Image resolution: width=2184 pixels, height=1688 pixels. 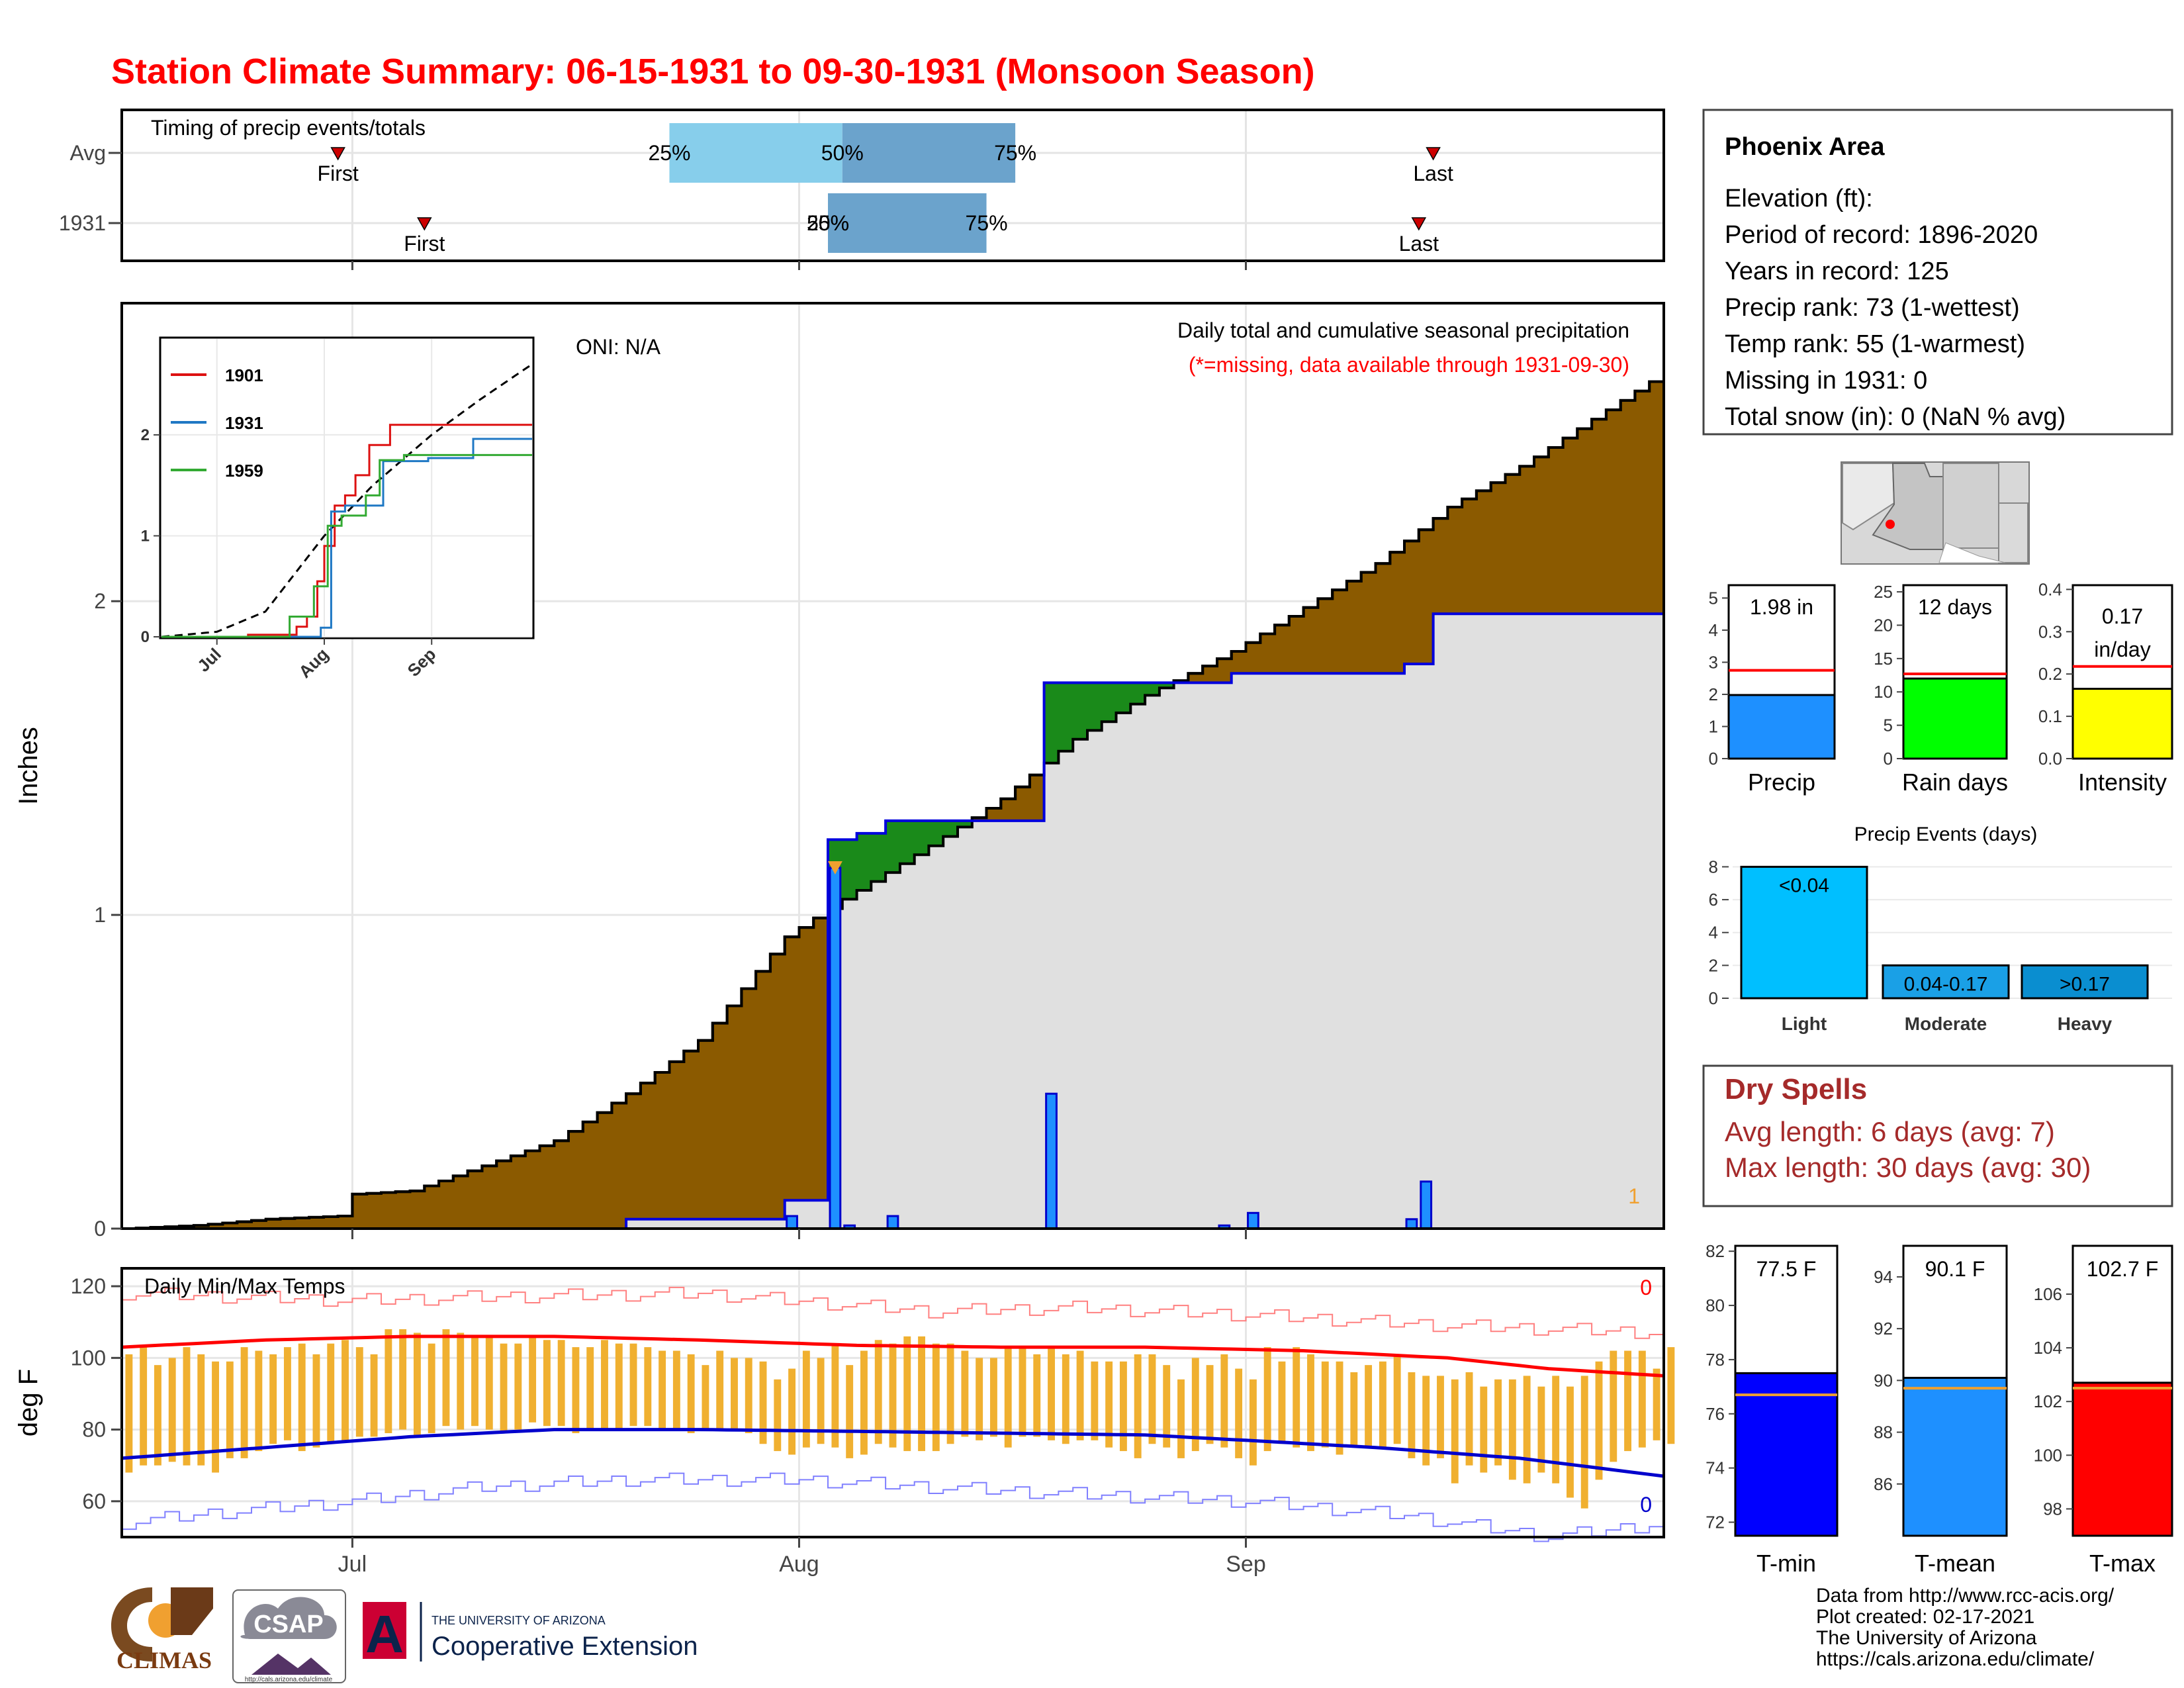 What do you see at coordinates (1946, 834) in the screenshot?
I see `precip-events-title: Precip Events (days)` at bounding box center [1946, 834].